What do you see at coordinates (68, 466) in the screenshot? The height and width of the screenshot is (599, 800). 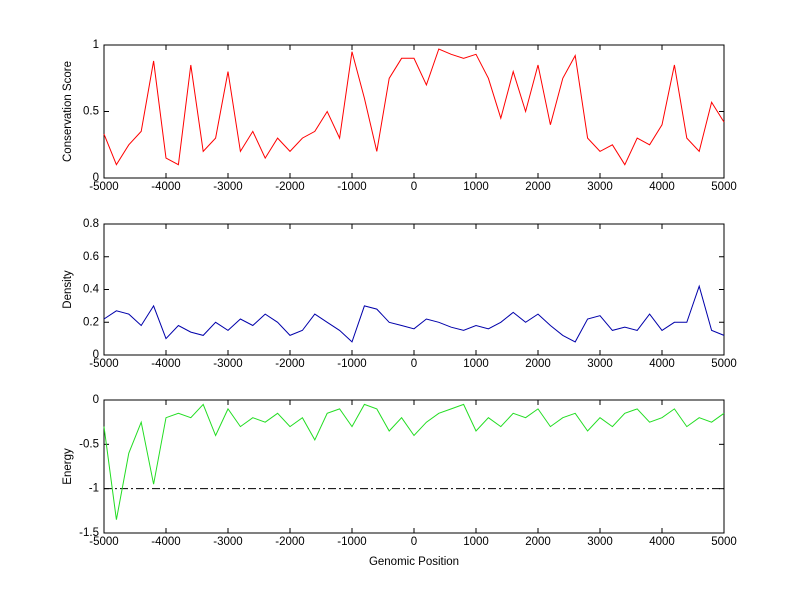 I see `y-axis-label: Energy` at bounding box center [68, 466].